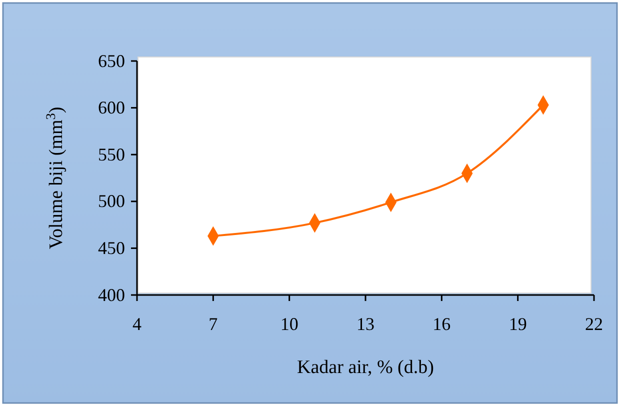 This screenshot has width=620, height=406. Describe the element at coordinates (365, 367) in the screenshot. I see `x-axis-title: Kadar air, % (d.b)` at that location.